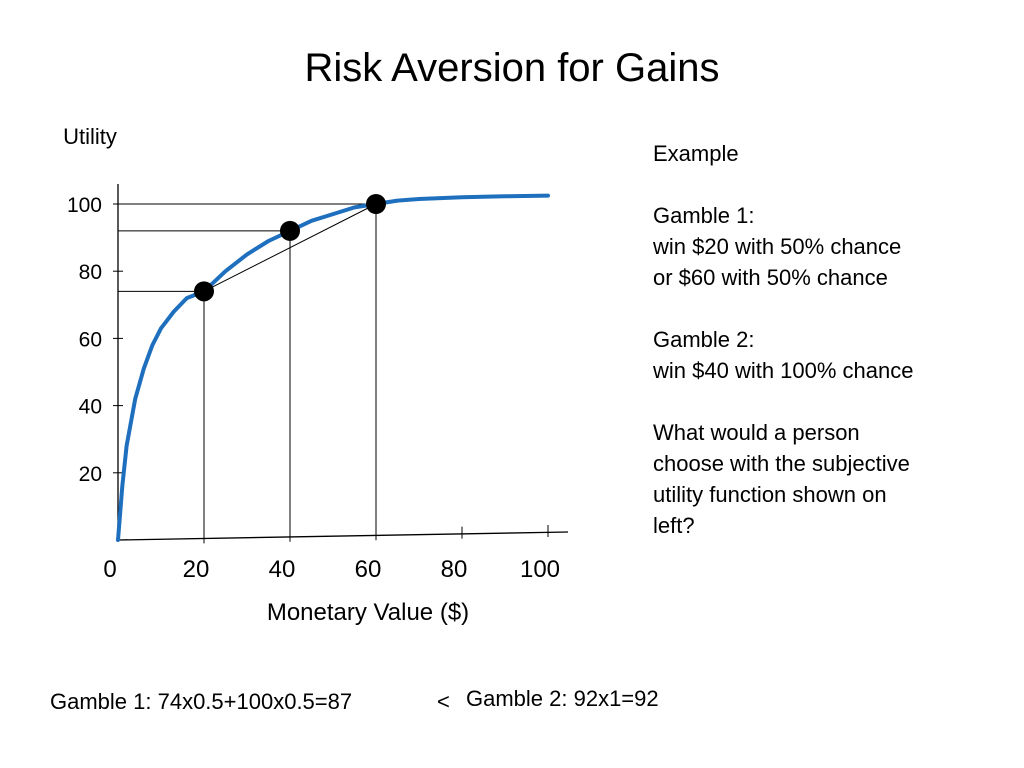 This screenshot has height=768, width=1024. I want to click on gamble1-title: Gamble 1:, so click(704, 215).